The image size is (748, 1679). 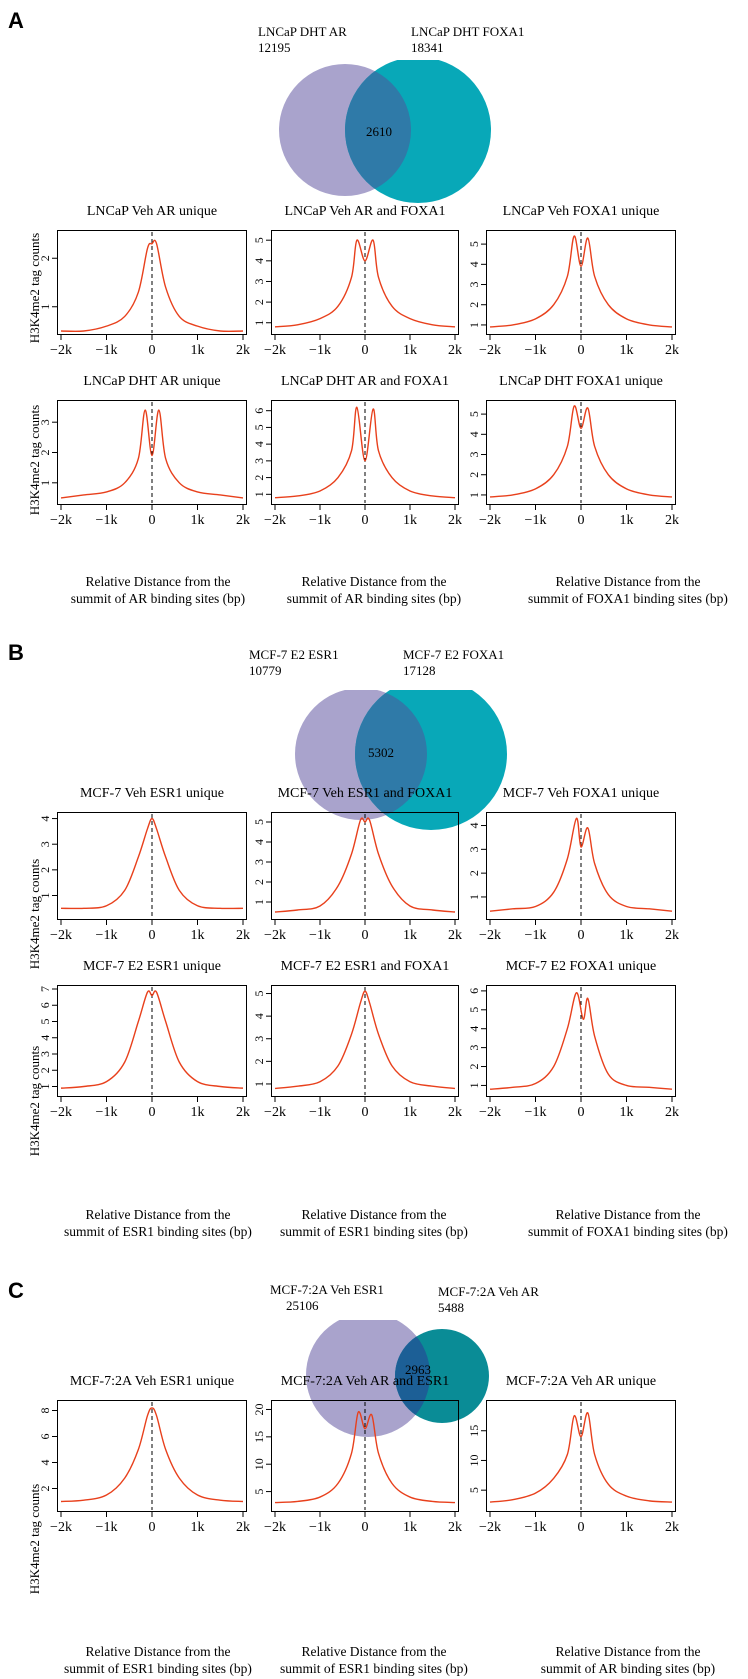 I want to click on plot-svg: −2k −1k 0 1k 2k 1 2 3 4 5 6, so click(x=573, y=1052).